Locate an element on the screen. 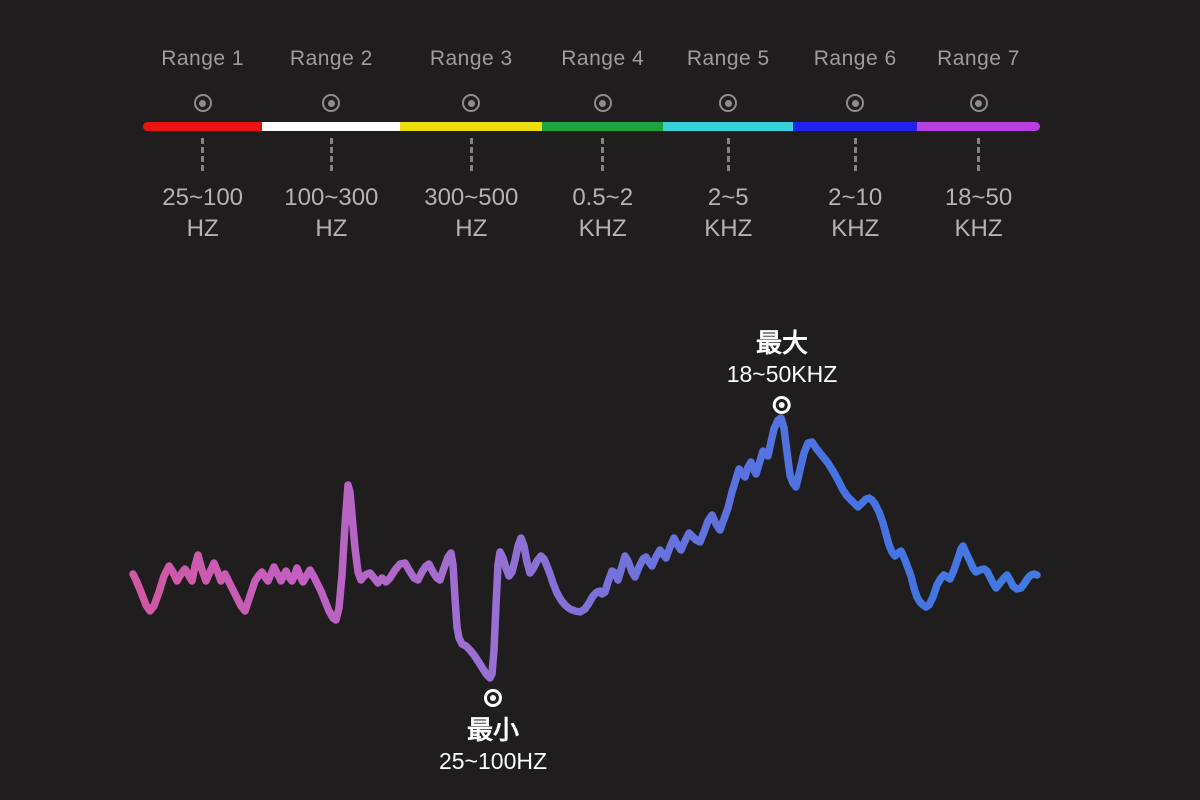 Image resolution: width=1200 pixels, height=800 pixels. min-marker-icon is located at coordinates (493, 698).